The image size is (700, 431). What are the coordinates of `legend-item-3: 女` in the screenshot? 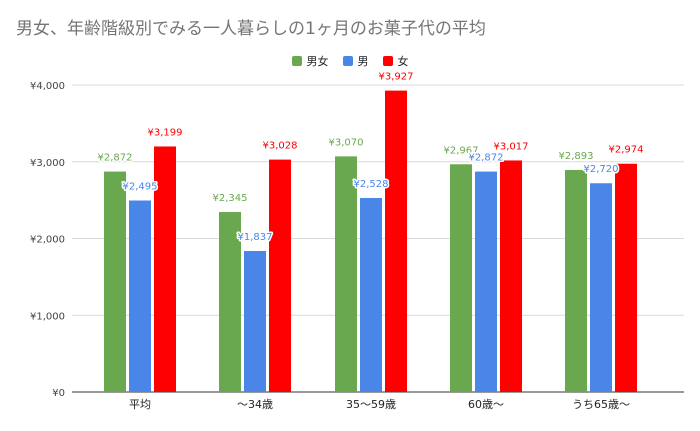 It's located at (395, 61).